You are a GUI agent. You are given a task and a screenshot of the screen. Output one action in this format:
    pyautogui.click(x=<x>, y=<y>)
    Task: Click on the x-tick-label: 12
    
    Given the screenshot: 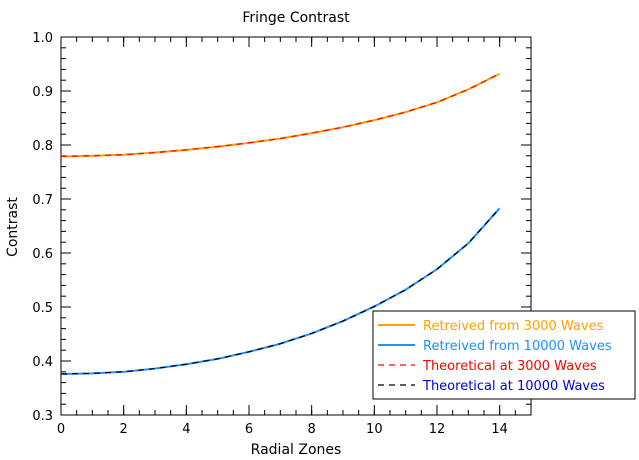 What is the action you would take?
    pyautogui.click(x=437, y=429)
    